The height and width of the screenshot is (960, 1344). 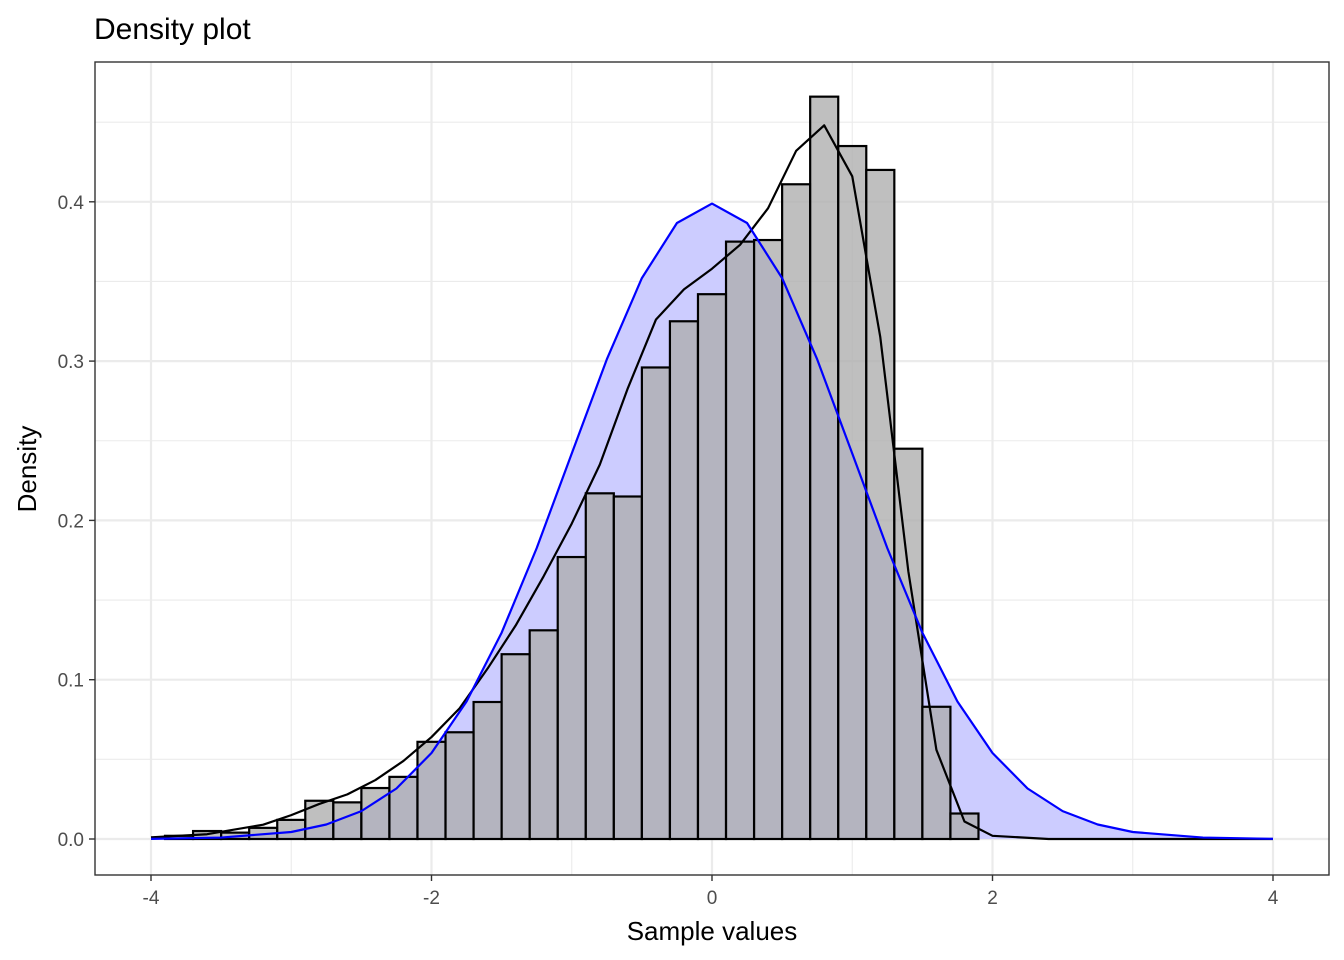 I want to click on y-axis-title: Density, so click(x=27, y=469).